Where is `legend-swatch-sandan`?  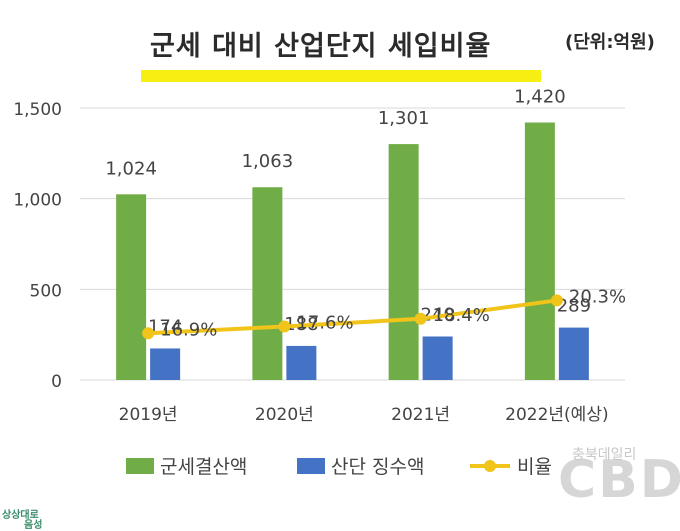 legend-swatch-sandan is located at coordinates (311, 466).